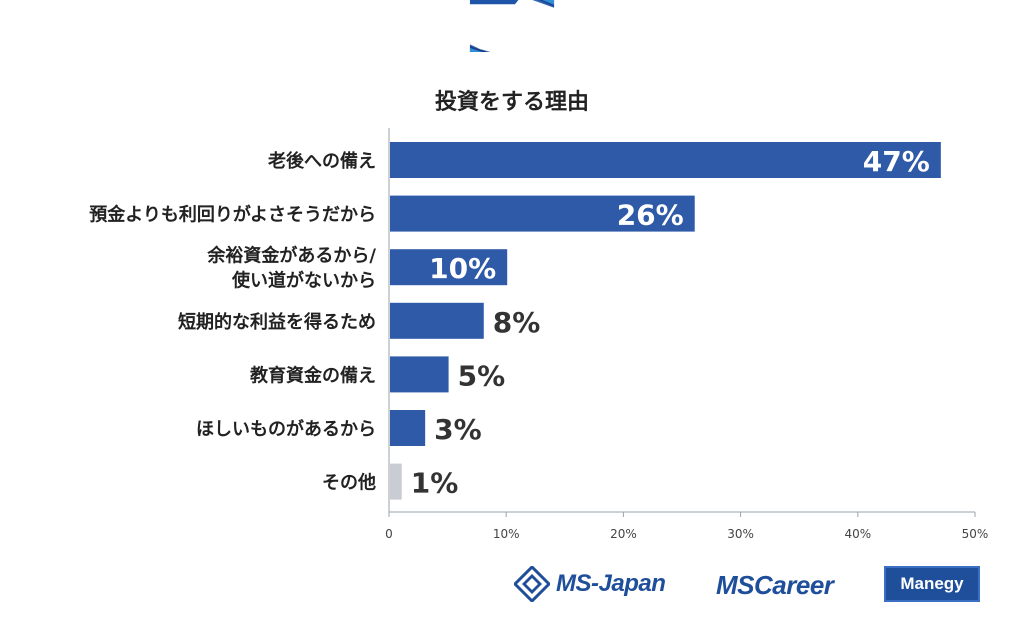 The image size is (1024, 633). Describe the element at coordinates (254, 26) in the screenshot. I see `report-title: 管理部門・士業の「資産運用・投資」実態調査` at that location.